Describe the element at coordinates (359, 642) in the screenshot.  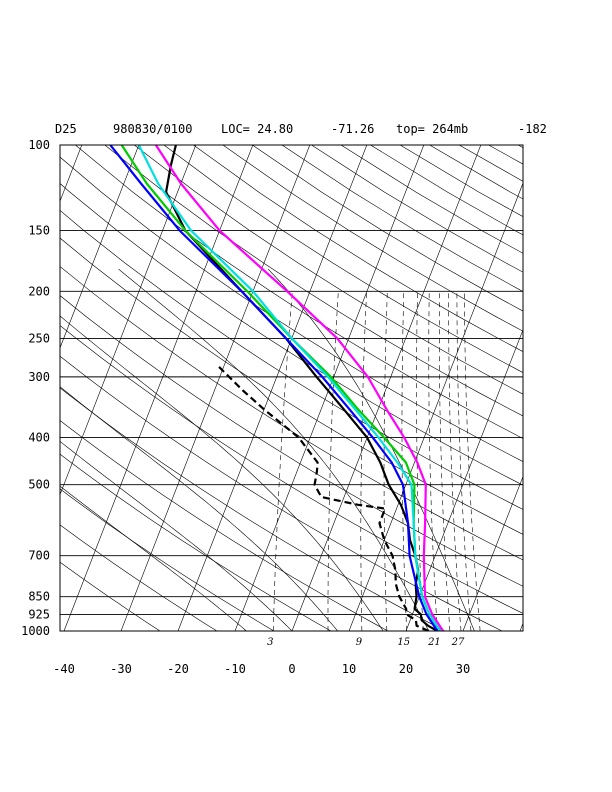
I see `mixing-ratio-label: 9` at that location.